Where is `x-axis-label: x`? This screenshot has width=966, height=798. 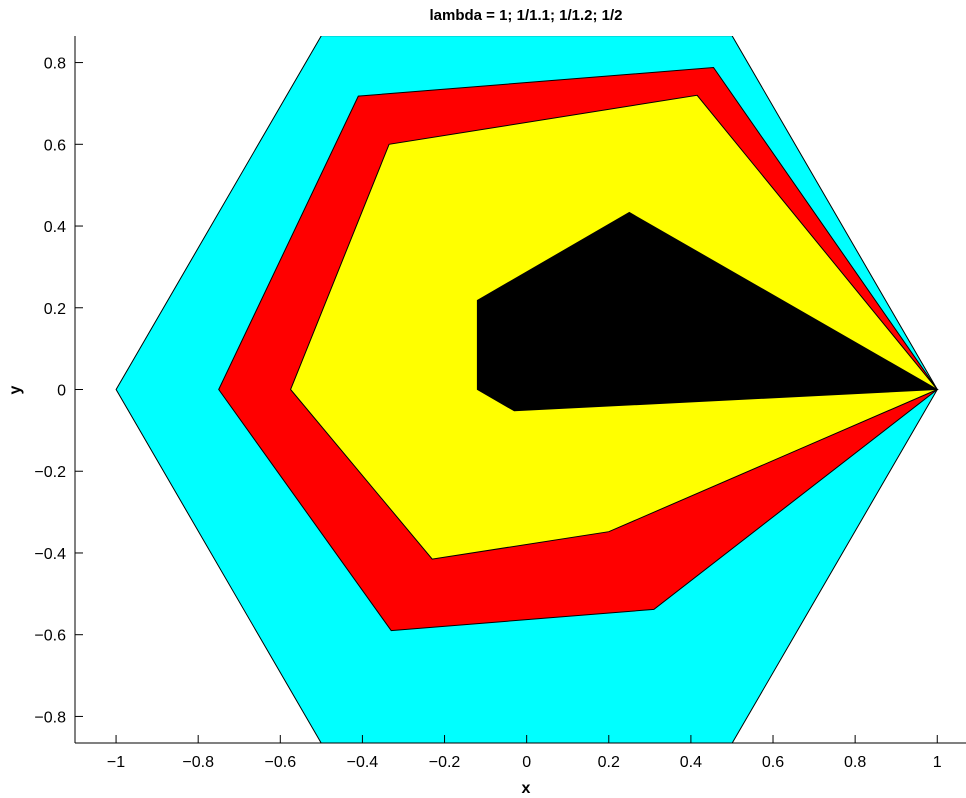
x-axis-label: x is located at coordinates (526, 788).